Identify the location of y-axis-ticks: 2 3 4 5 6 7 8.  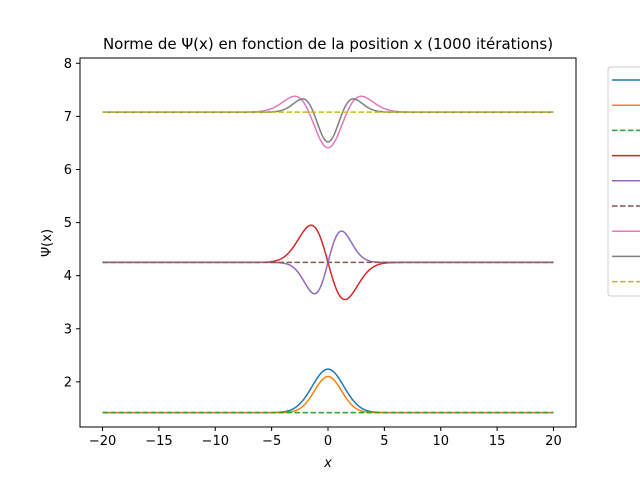
(72, 223).